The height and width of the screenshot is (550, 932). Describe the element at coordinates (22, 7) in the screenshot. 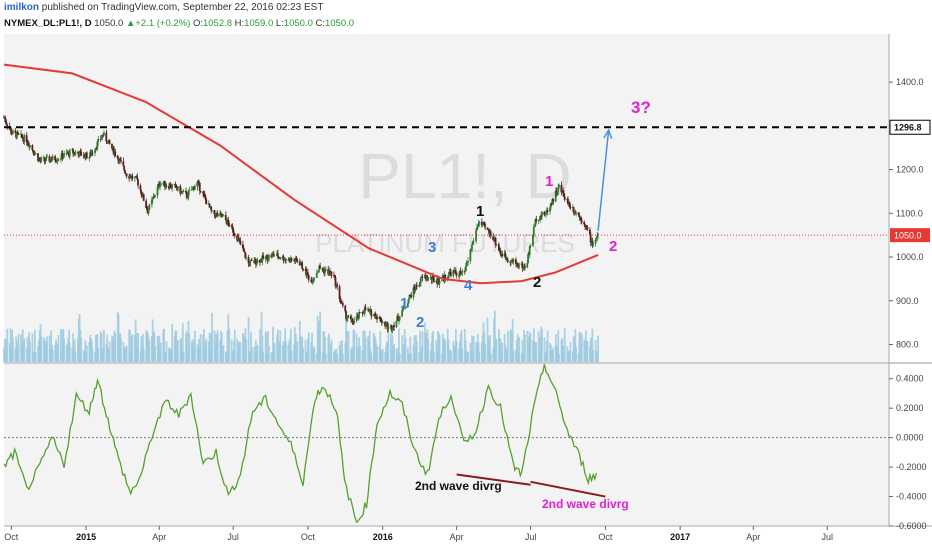

I see `publisher-name: imilkon` at that location.